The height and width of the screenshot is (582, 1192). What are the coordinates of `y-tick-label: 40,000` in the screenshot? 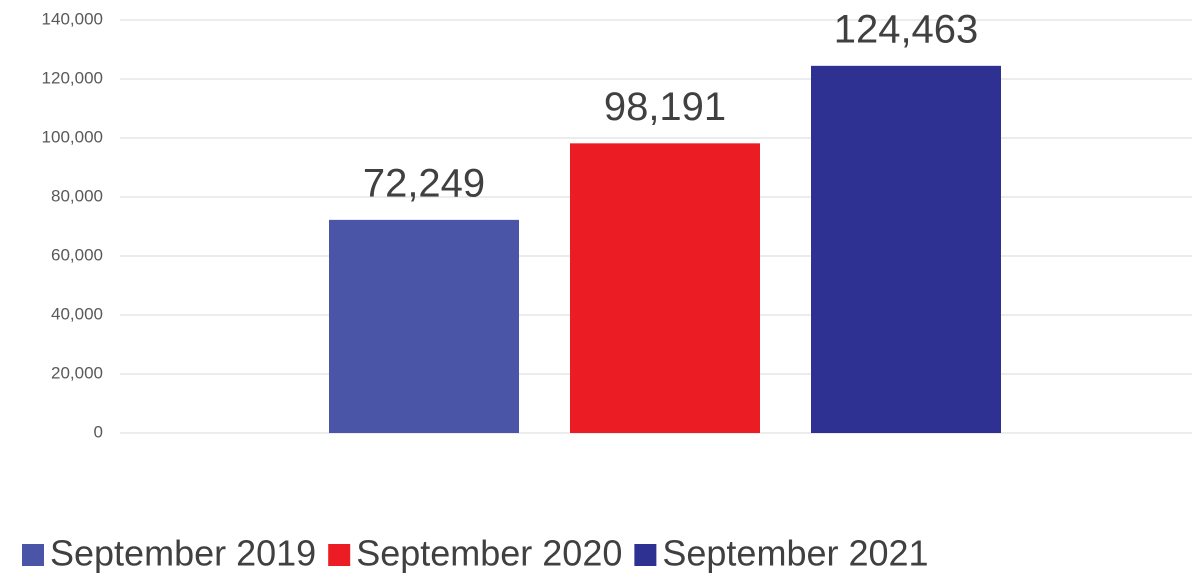 It's located at (77, 313).